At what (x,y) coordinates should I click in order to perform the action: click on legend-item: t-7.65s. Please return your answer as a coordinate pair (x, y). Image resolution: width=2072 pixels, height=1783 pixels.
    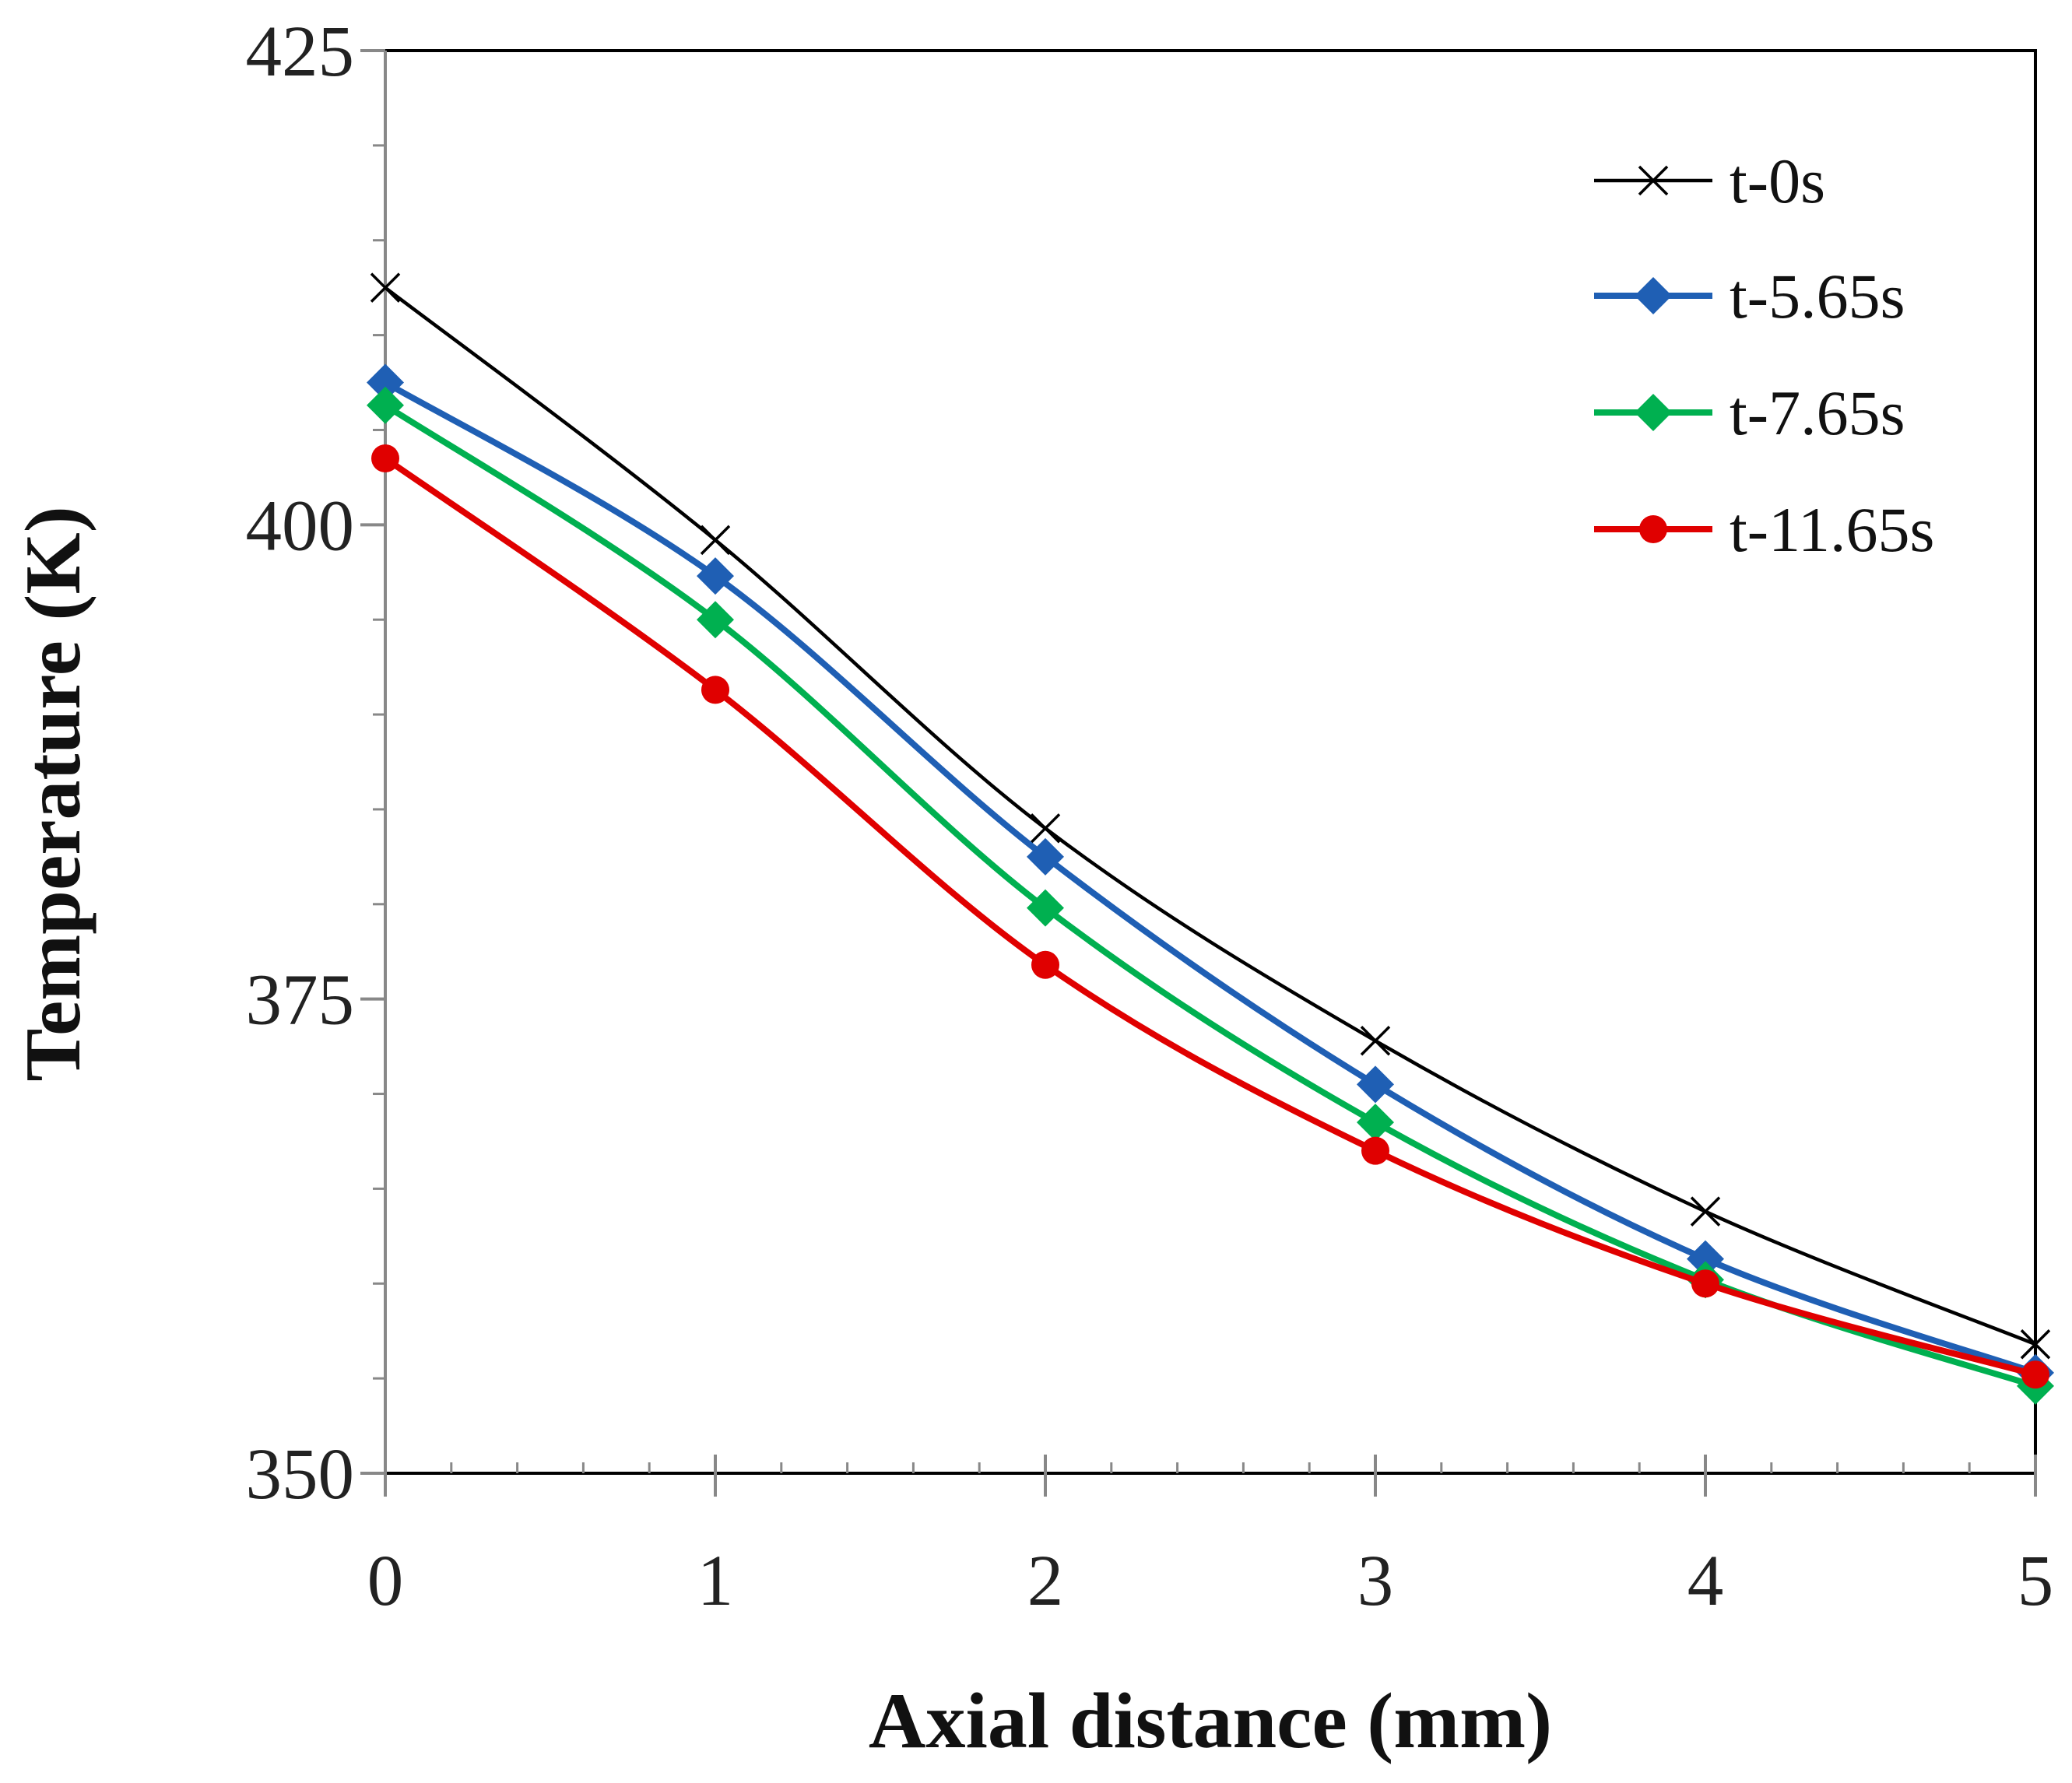
    Looking at the image, I should click on (1749, 412).